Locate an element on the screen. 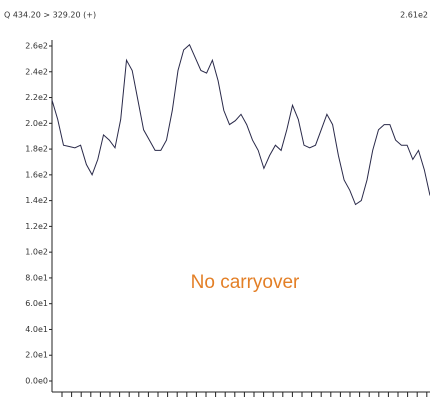 This screenshot has width=430, height=401. y-tick-label: 2.6e2 is located at coordinates (36, 46).